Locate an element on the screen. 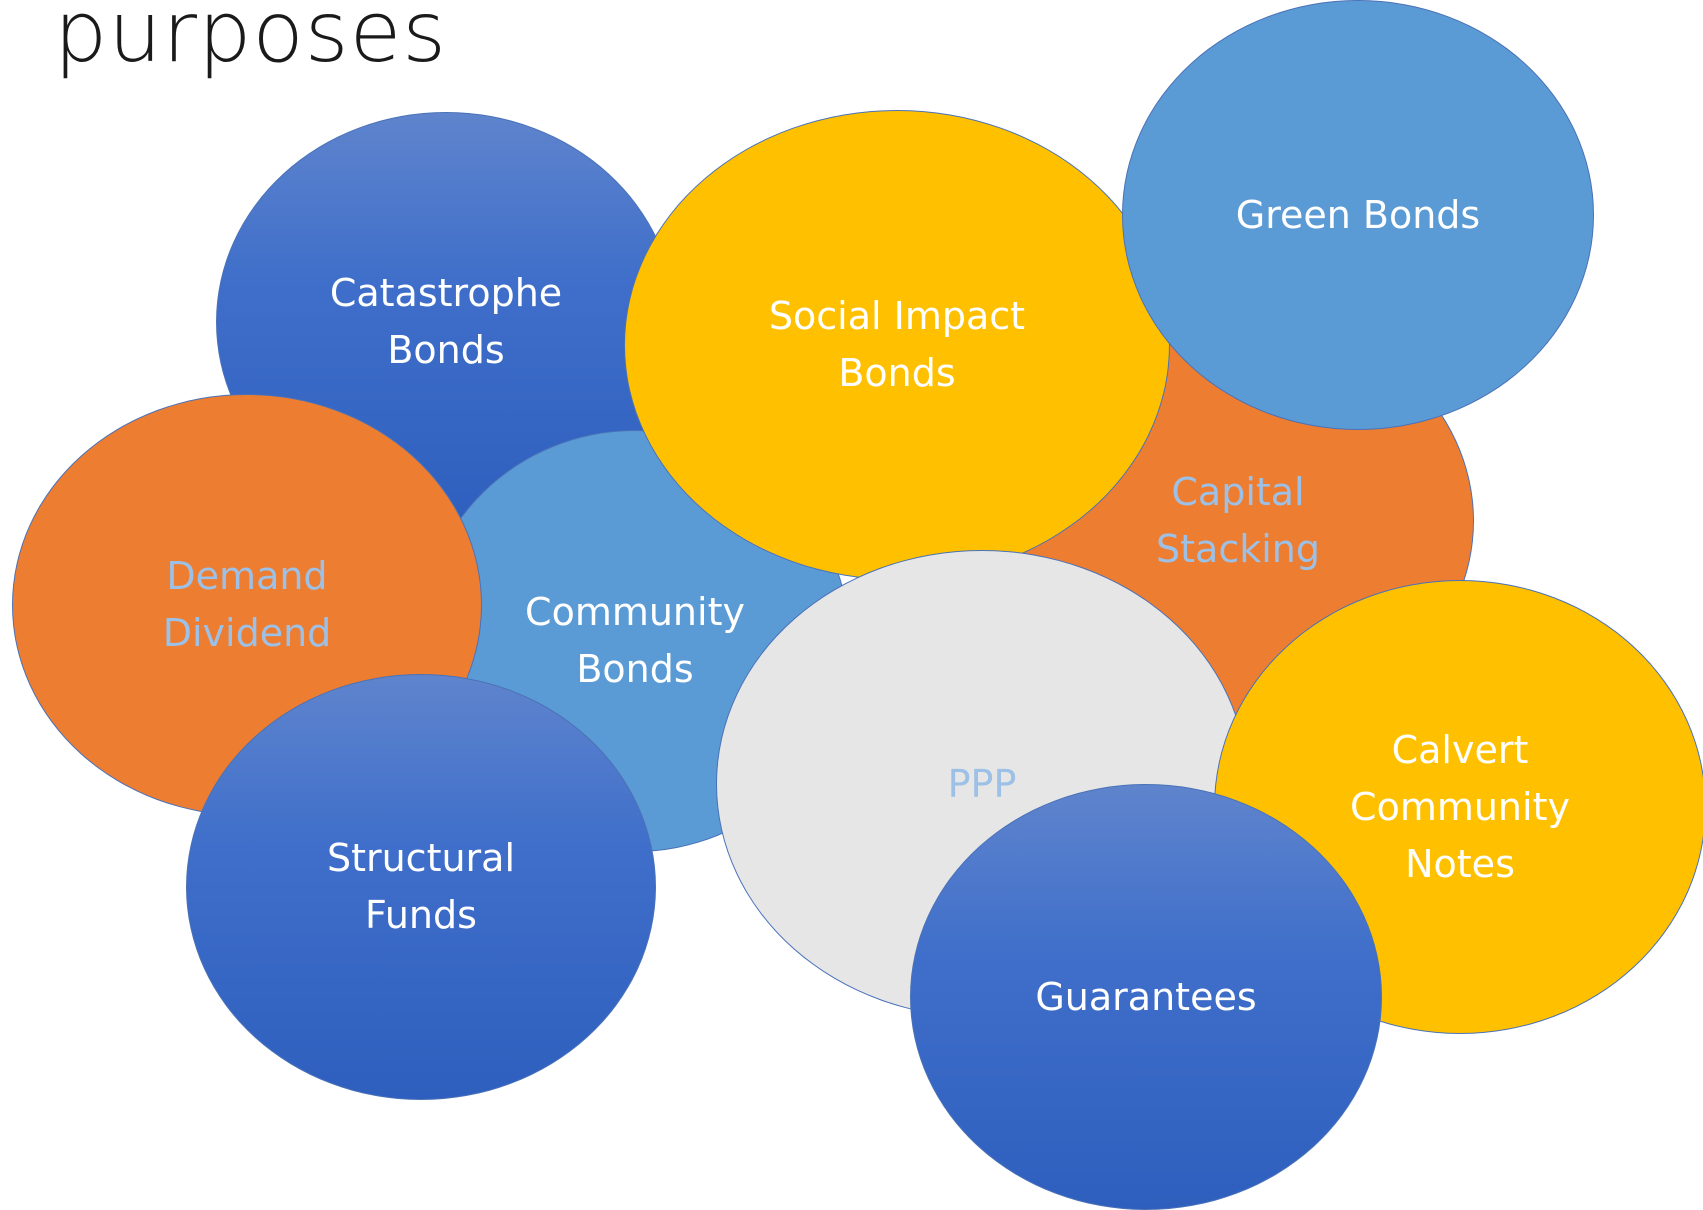 The width and height of the screenshot is (1703, 1210). guarantees-bubble: Guarantees is located at coordinates (1146, 997).